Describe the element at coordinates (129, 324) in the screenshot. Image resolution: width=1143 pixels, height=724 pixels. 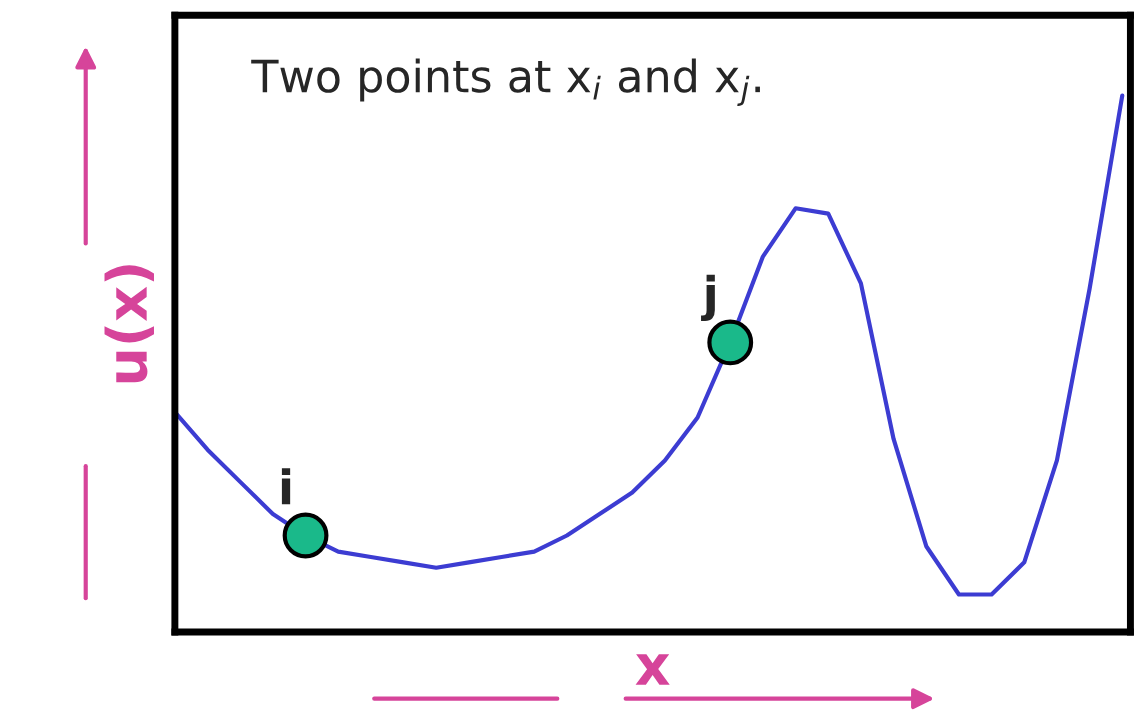
I see `y-axis-title: u(x)` at that location.